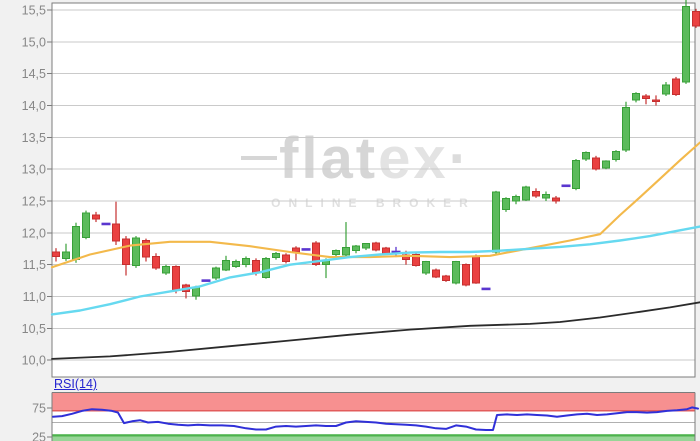  Describe the element at coordinates (259, 158) in the screenshot. I see `watermark-dash` at that location.